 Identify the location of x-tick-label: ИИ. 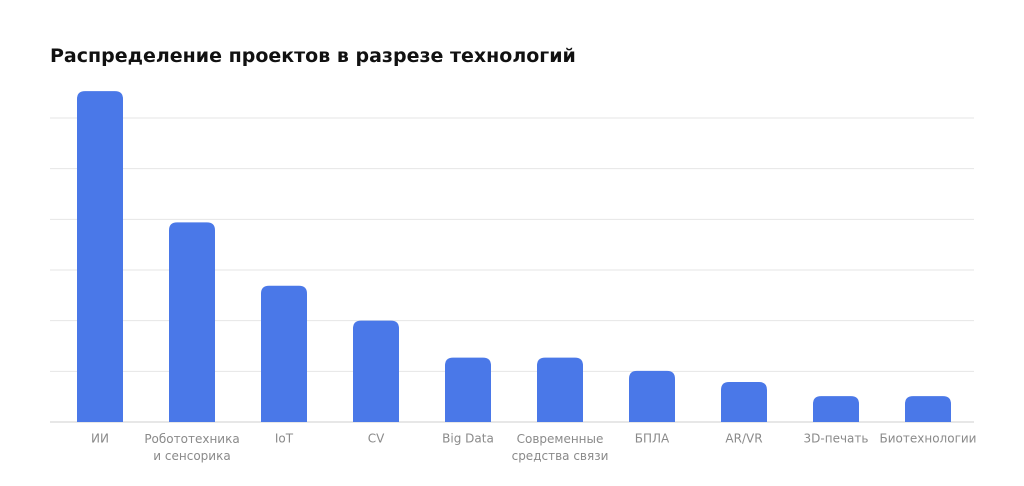
(100, 439).